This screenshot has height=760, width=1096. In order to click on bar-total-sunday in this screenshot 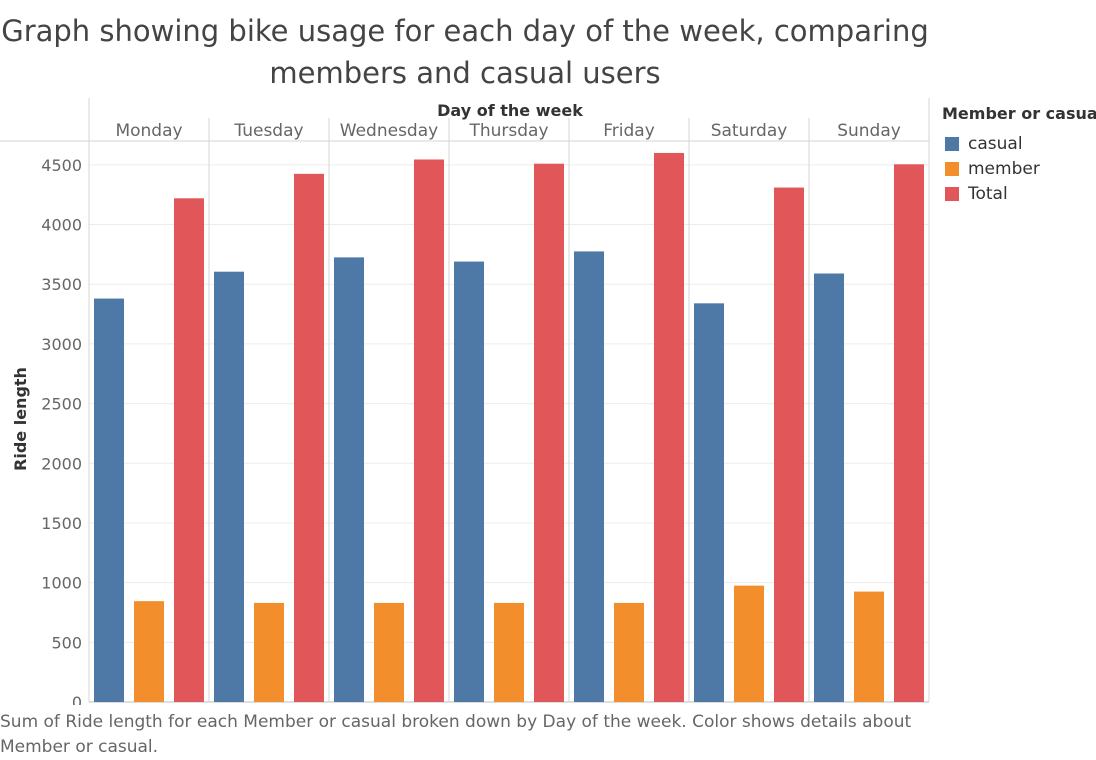, I will do `click(909, 433)`.